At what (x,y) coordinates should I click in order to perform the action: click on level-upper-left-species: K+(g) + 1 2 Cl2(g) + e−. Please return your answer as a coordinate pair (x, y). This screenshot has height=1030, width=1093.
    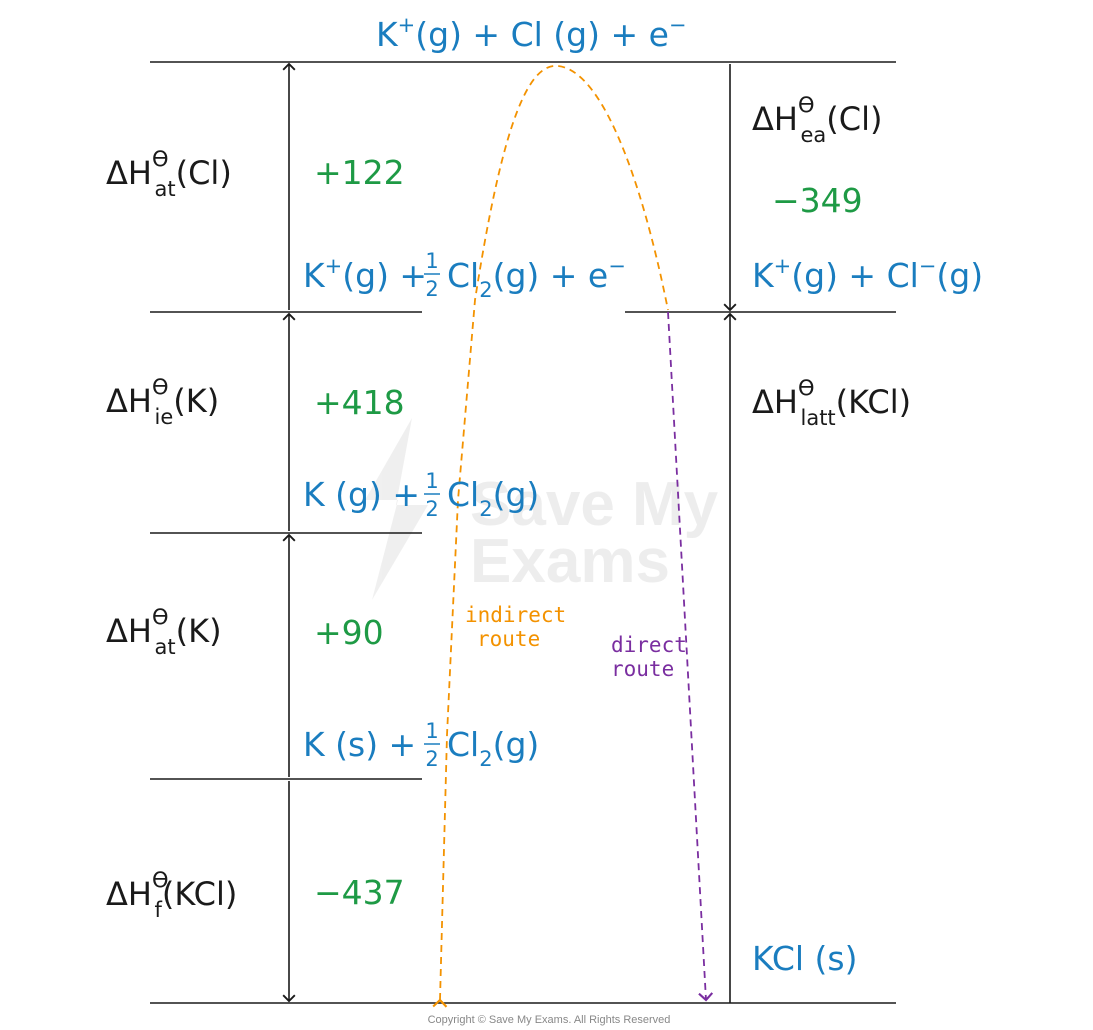
    Looking at the image, I should click on (464, 275).